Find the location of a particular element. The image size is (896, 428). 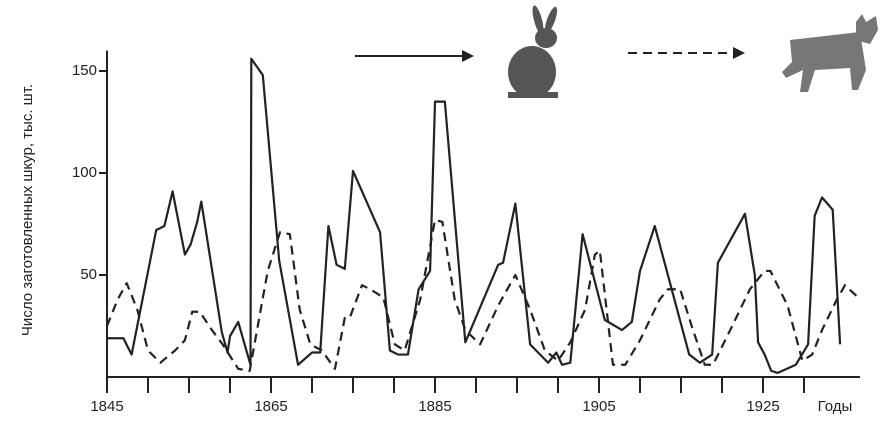

lynx-icon is located at coordinates (830, 53).